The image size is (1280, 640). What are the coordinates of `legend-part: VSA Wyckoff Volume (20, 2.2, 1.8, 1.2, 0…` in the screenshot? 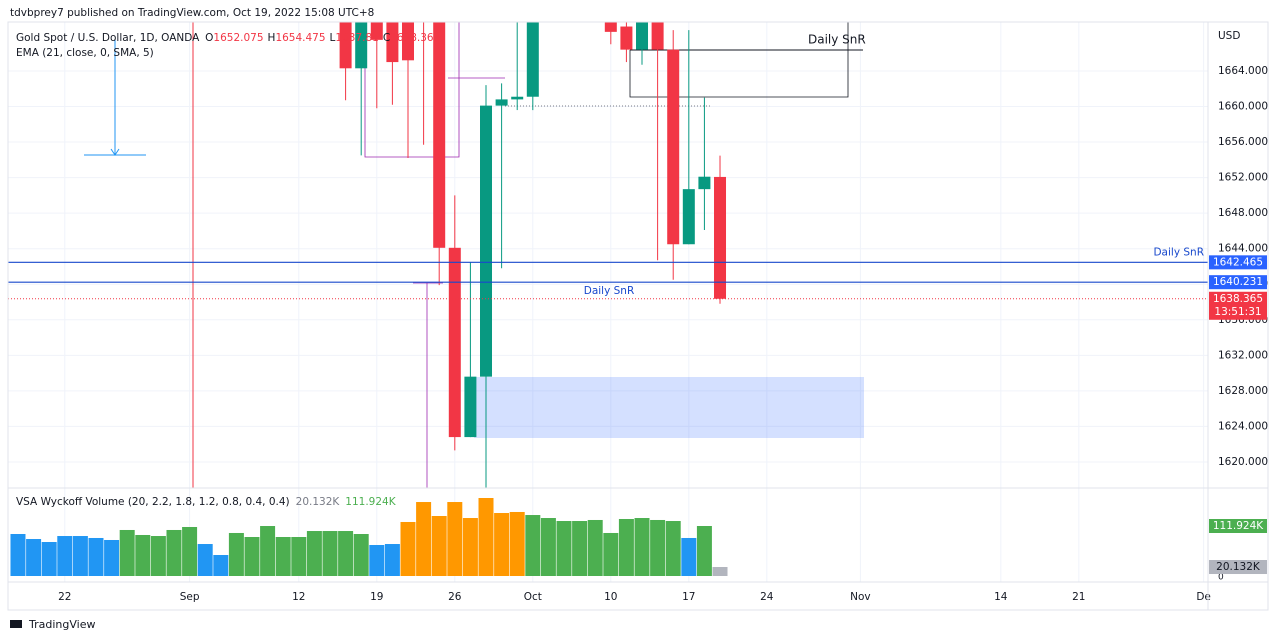 It's located at (153, 502).